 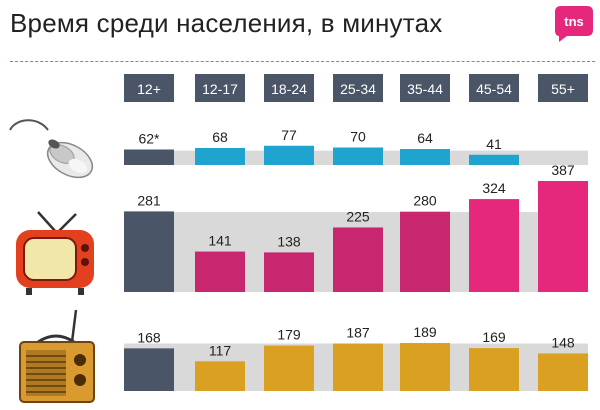 What do you see at coordinates (302, 61) in the screenshot?
I see `divider` at bounding box center [302, 61].